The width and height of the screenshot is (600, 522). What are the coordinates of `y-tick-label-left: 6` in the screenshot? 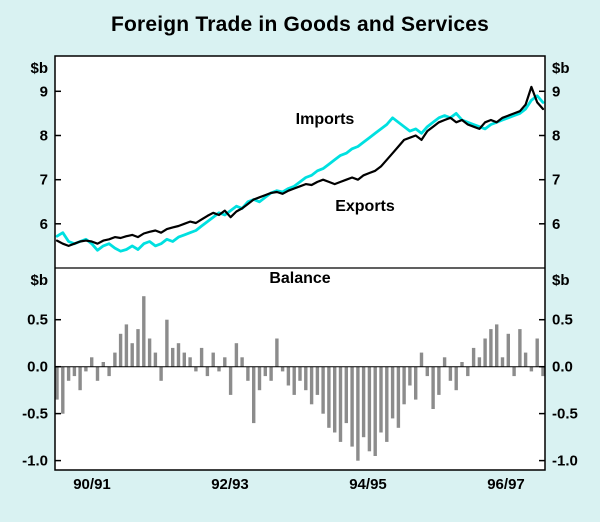 It's located at (44, 224).